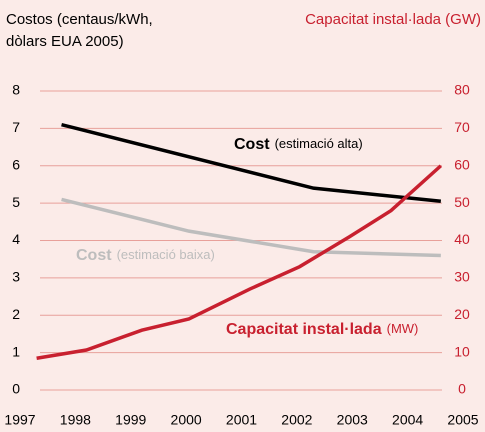  Describe the element at coordinates (462, 420) in the screenshot. I see `x-tick-label: 2005` at that location.